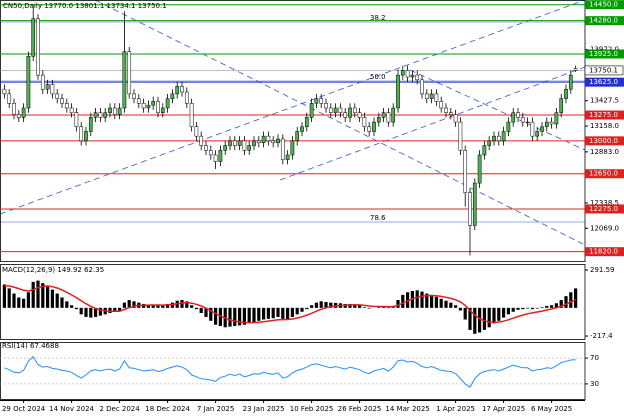 Image resolution: width=624 pixels, height=416 pixels. Describe the element at coordinates (290, 304) in the screenshot. I see `macd-signal` at that location.